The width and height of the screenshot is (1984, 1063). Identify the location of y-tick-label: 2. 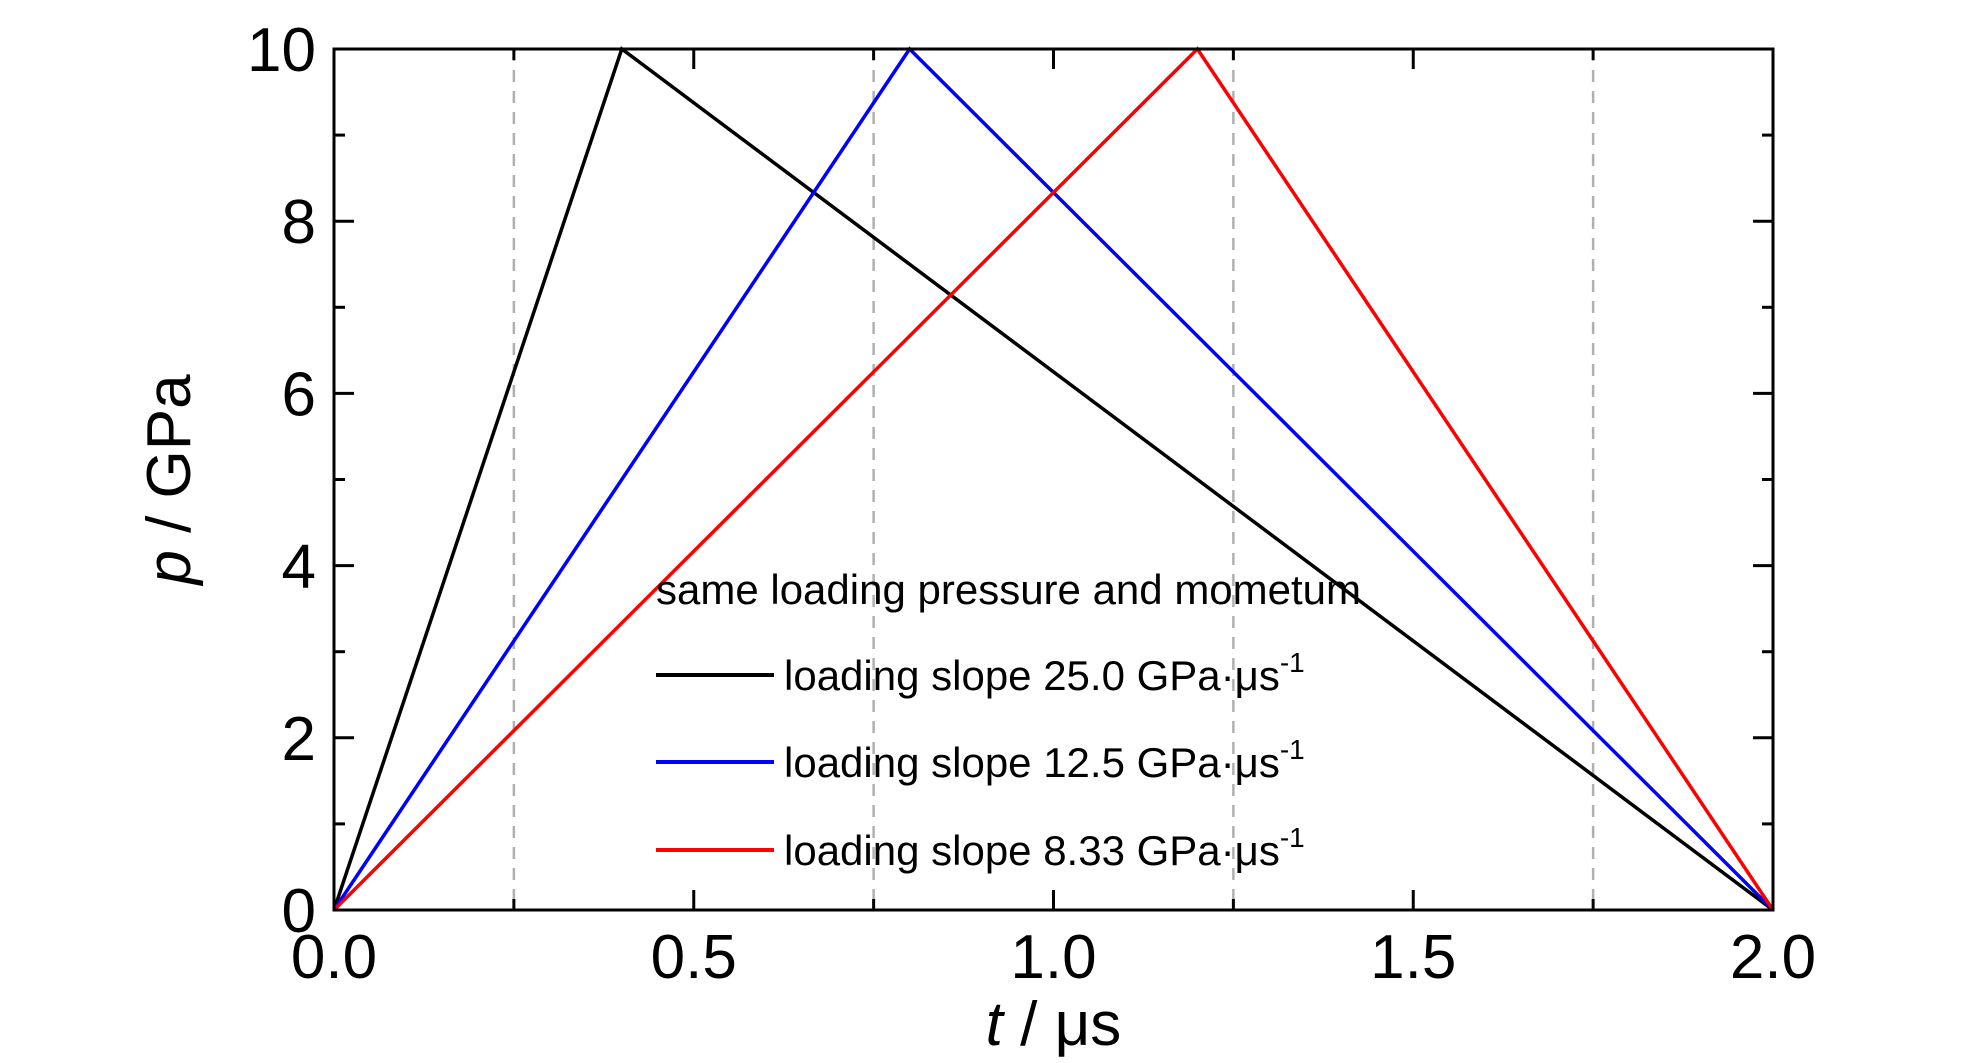
(299, 739).